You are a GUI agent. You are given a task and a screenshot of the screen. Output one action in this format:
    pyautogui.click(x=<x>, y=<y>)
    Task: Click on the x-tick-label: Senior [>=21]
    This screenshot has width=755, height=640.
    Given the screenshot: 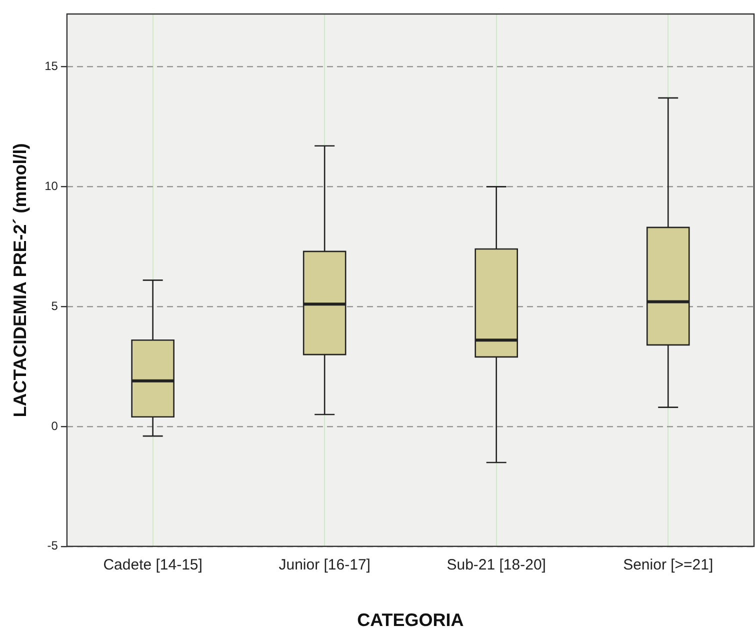 What is the action you would take?
    pyautogui.click(x=668, y=565)
    